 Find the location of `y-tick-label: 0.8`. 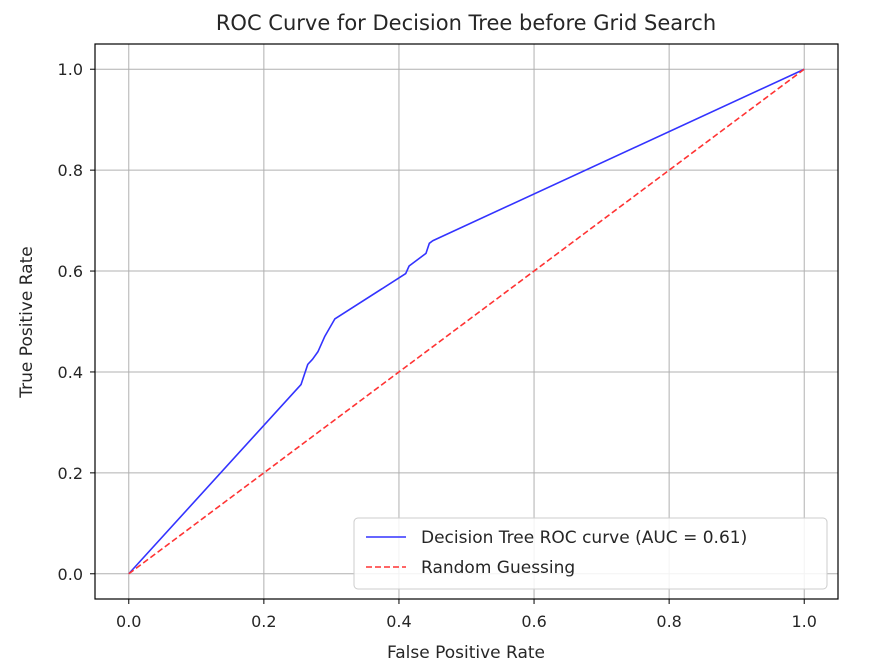

y-tick-label: 0.8 is located at coordinates (70, 170).